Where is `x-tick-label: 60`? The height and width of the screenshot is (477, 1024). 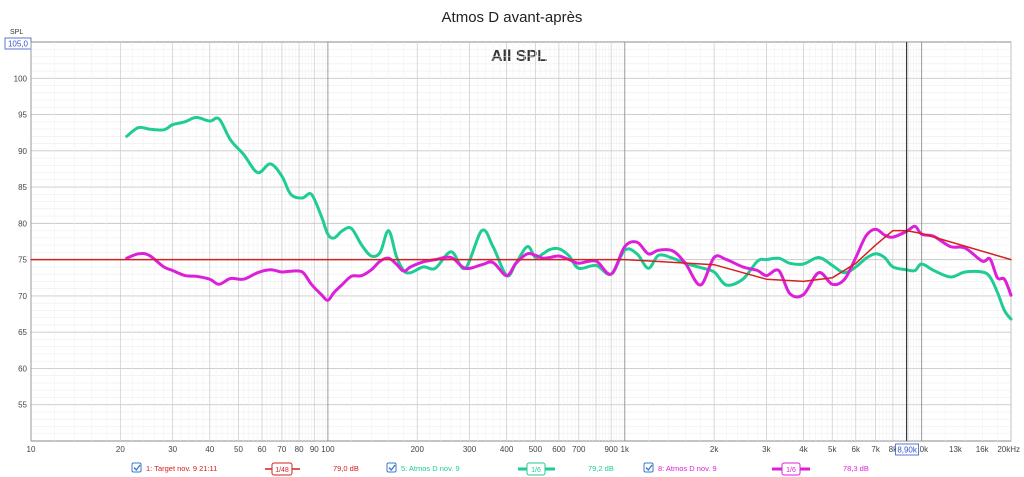 x-tick-label: 60 is located at coordinates (262, 449).